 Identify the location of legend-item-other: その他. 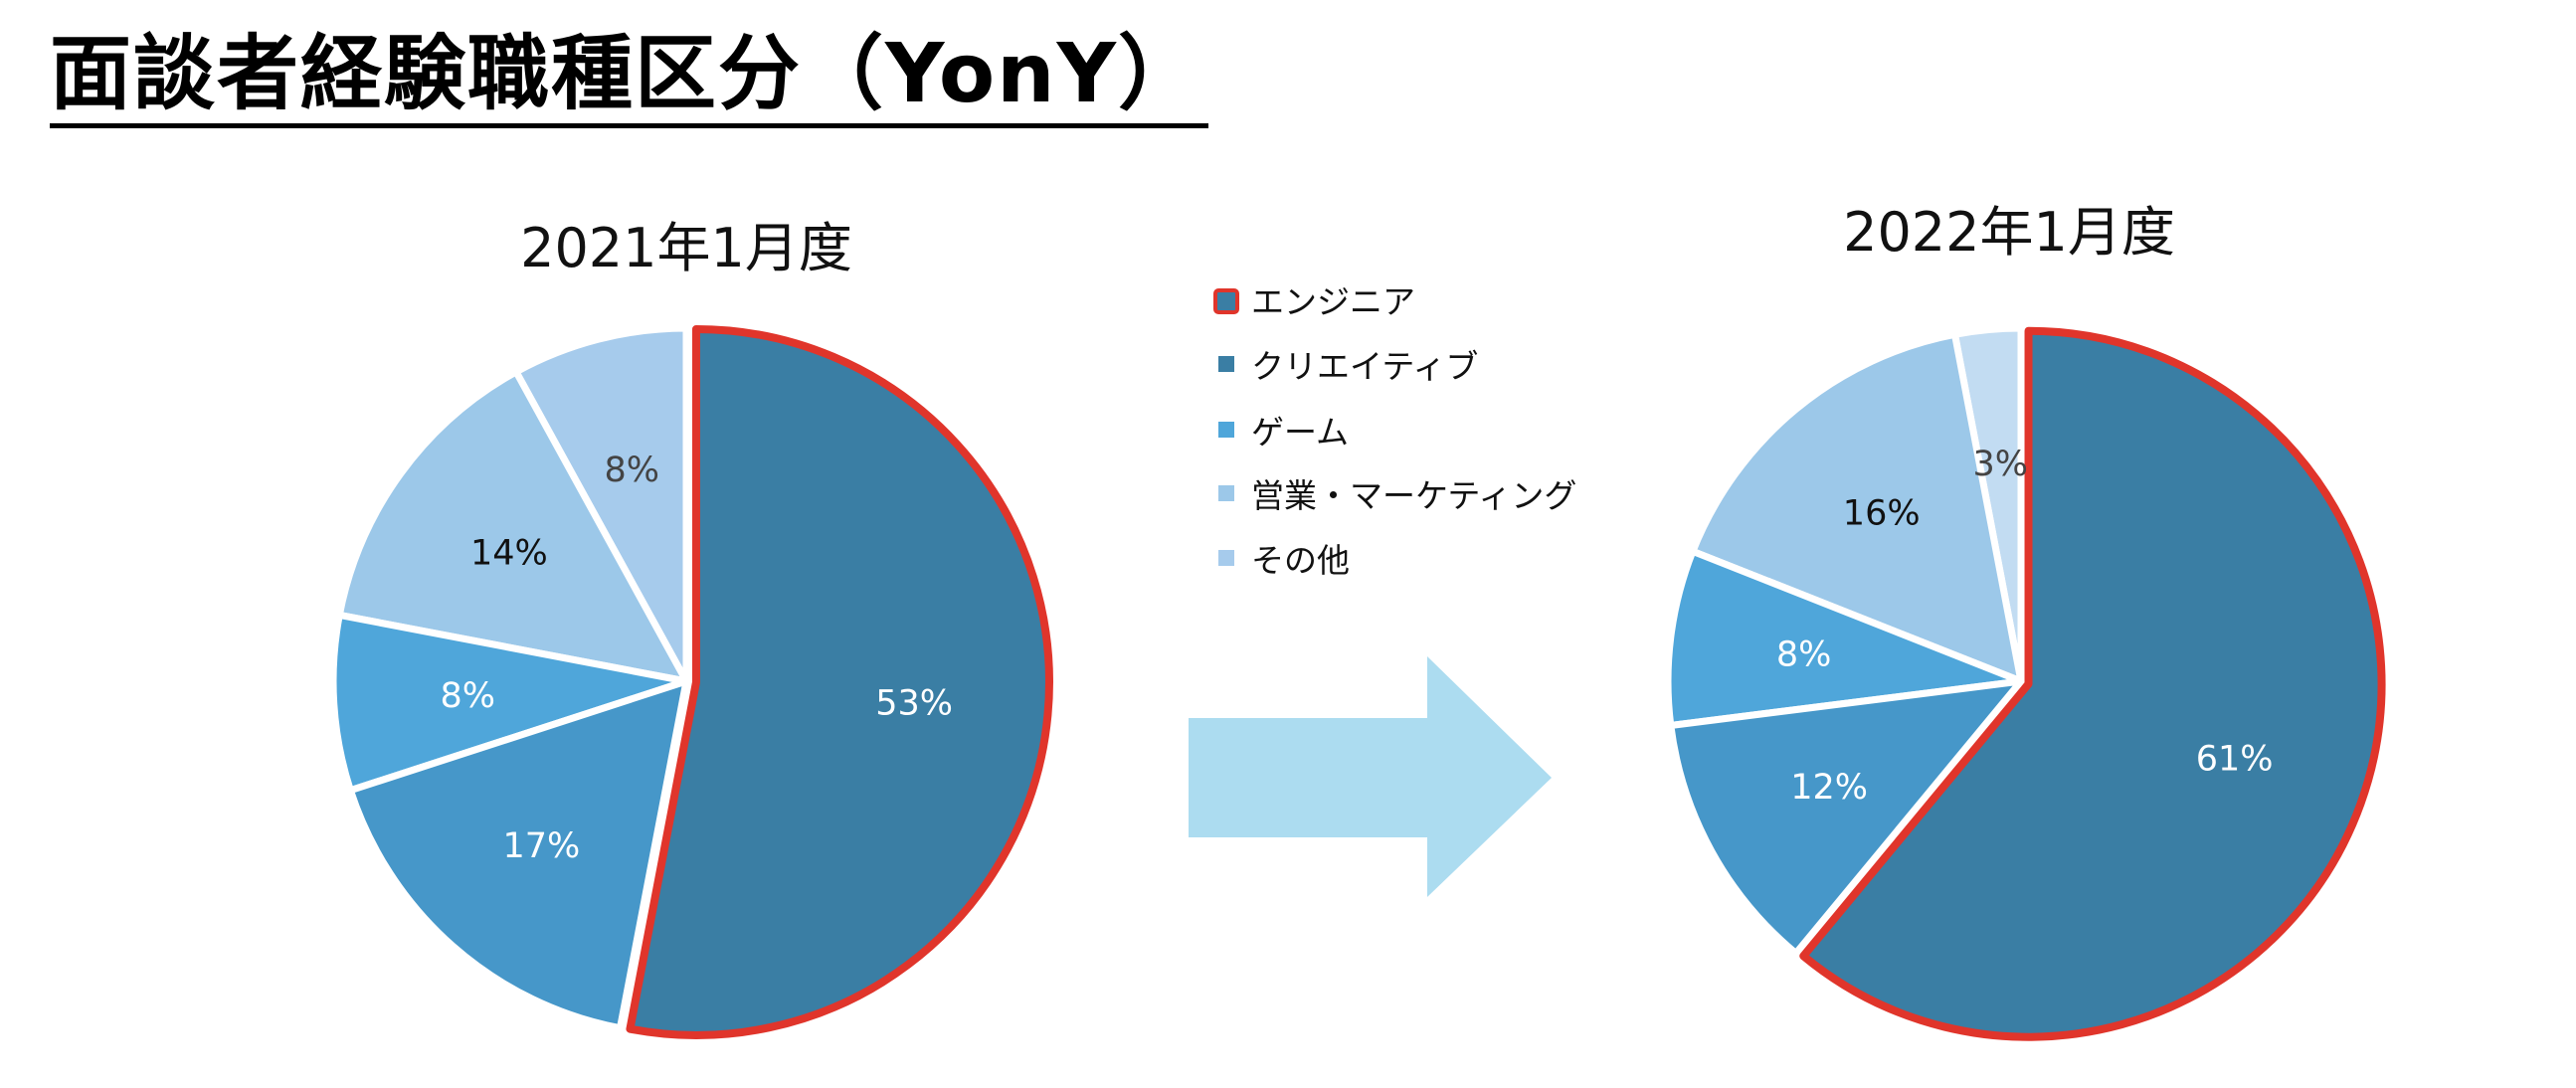
(1284, 561).